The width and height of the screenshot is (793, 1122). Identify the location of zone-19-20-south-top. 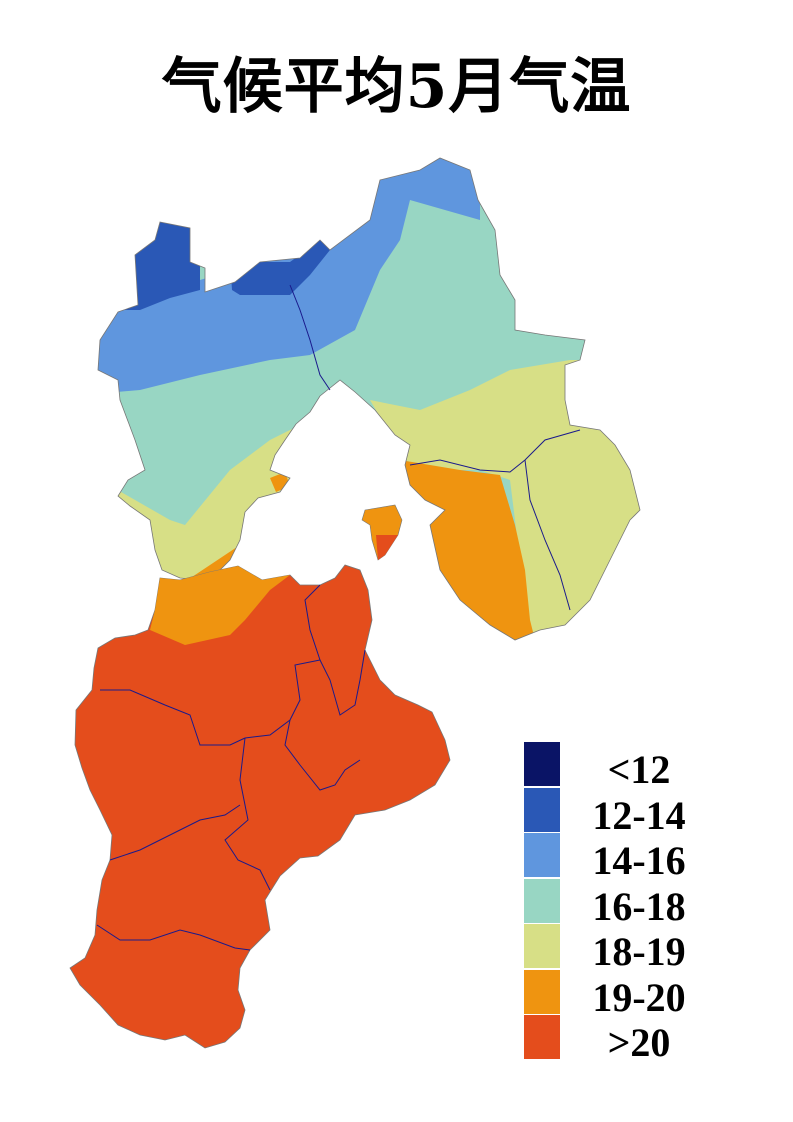
(220, 605).